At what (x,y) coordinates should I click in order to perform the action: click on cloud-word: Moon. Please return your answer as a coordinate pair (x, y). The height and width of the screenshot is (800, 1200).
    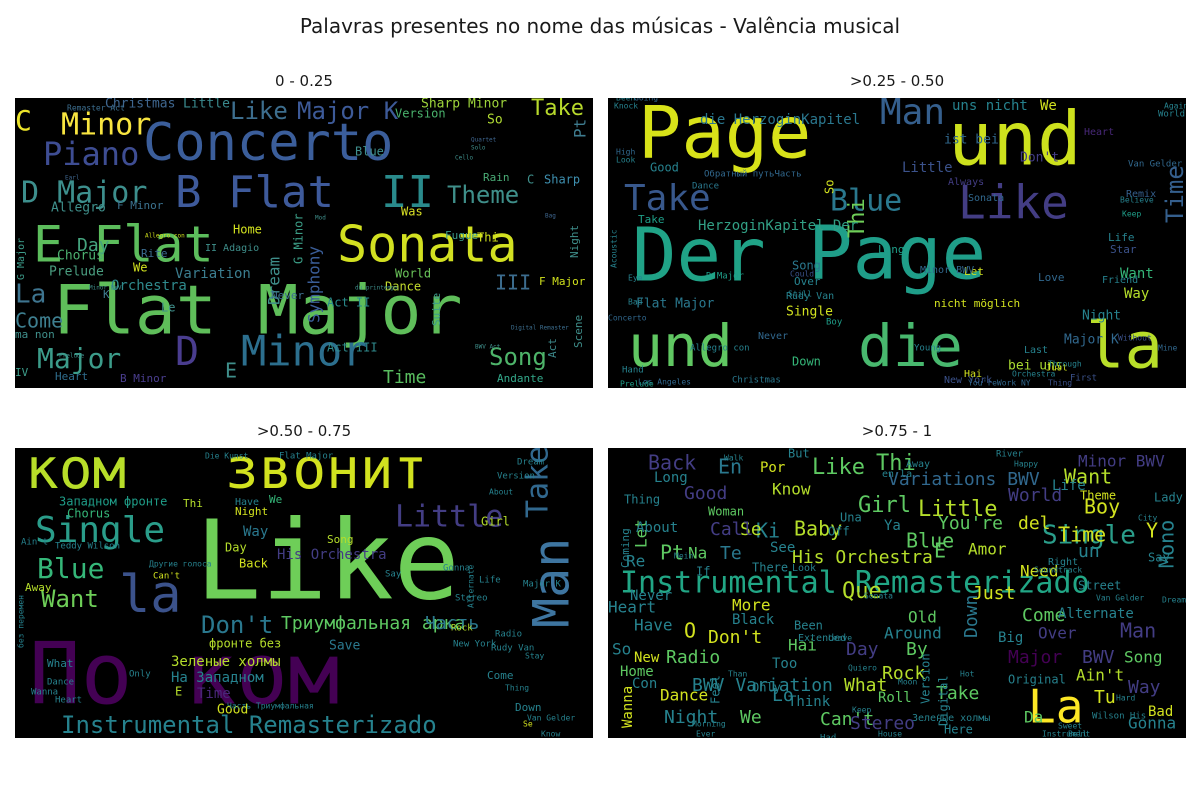
    Looking at the image, I should click on (907, 682).